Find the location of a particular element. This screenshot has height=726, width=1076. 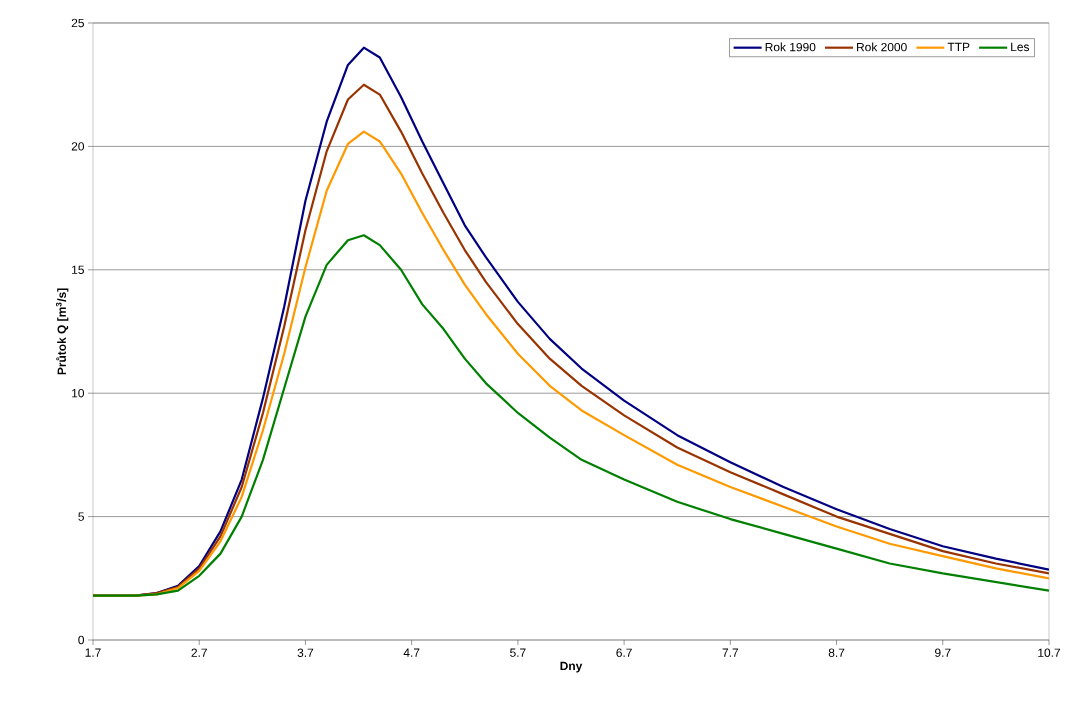

x-tick-label: 10.7 is located at coordinates (1049, 652).